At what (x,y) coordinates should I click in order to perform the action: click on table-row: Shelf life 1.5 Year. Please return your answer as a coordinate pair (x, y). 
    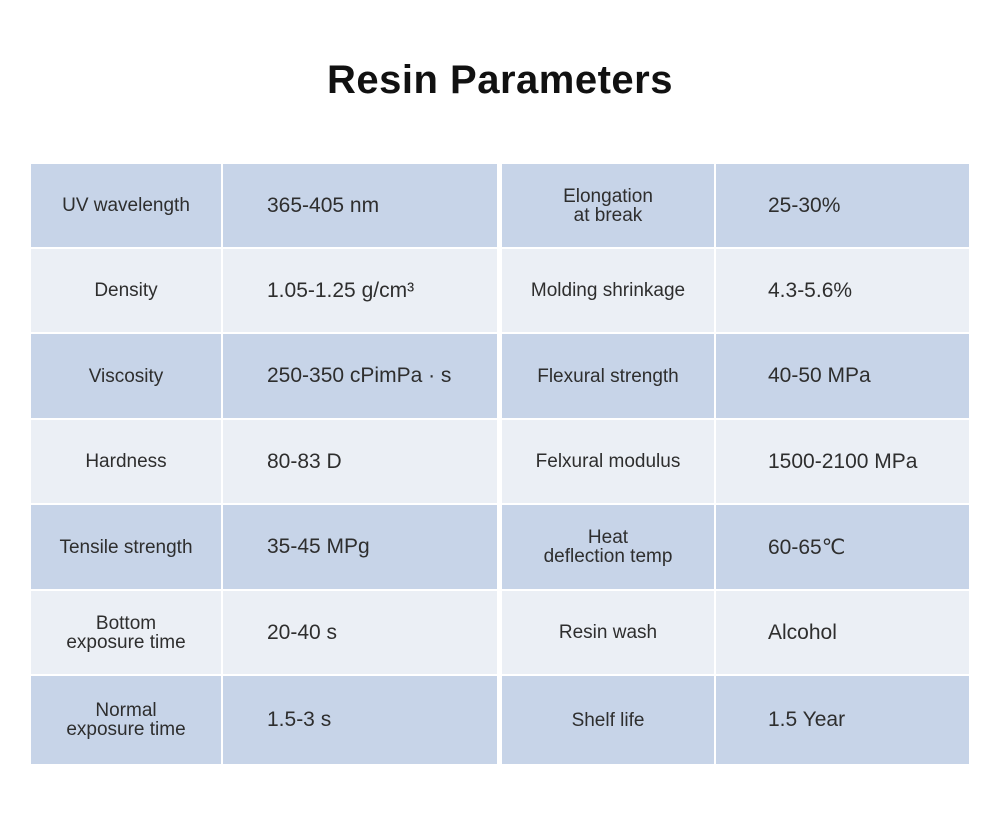
    Looking at the image, I should click on (735, 720).